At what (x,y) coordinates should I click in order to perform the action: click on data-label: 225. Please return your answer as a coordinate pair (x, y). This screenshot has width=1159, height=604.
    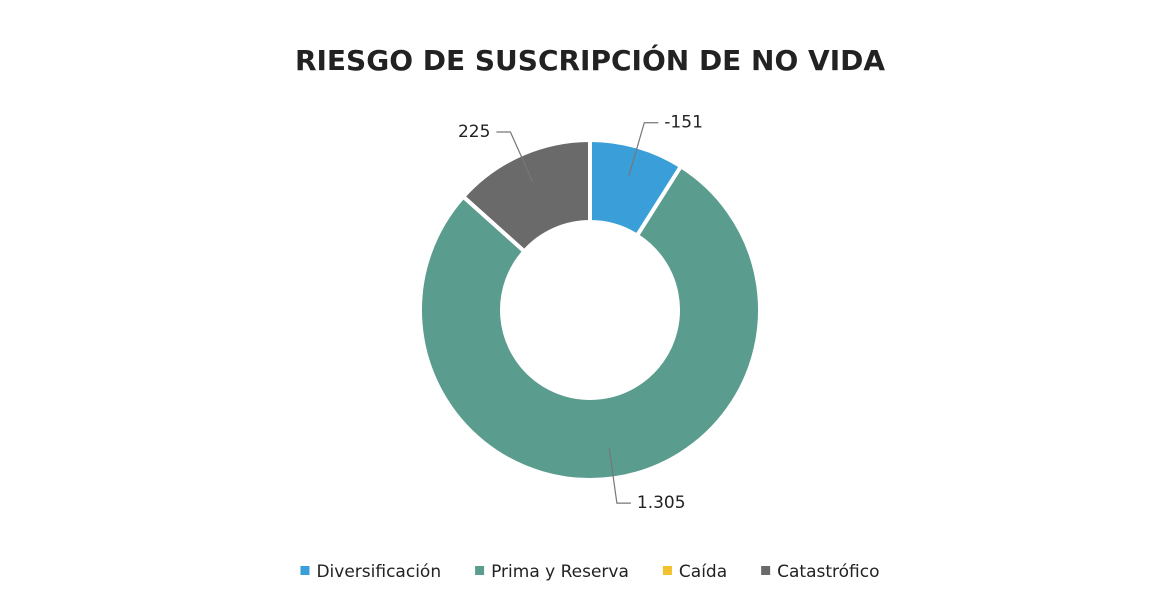
    Looking at the image, I should click on (474, 132).